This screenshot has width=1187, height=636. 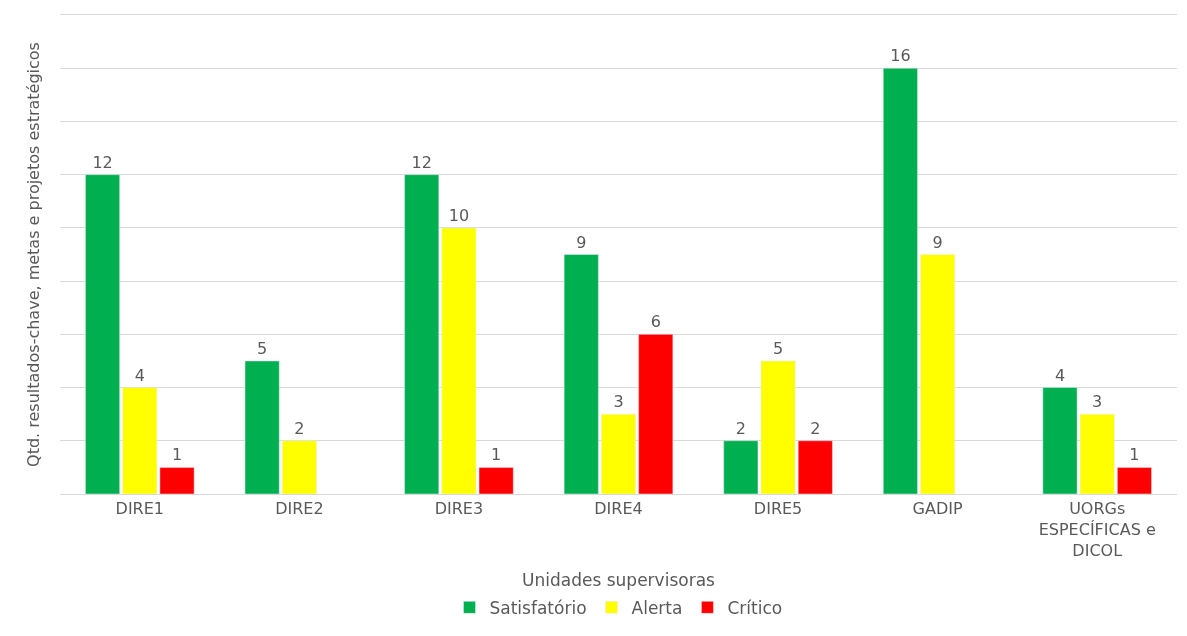 What do you see at coordinates (459, 215) in the screenshot?
I see `data-label: 10` at bounding box center [459, 215].